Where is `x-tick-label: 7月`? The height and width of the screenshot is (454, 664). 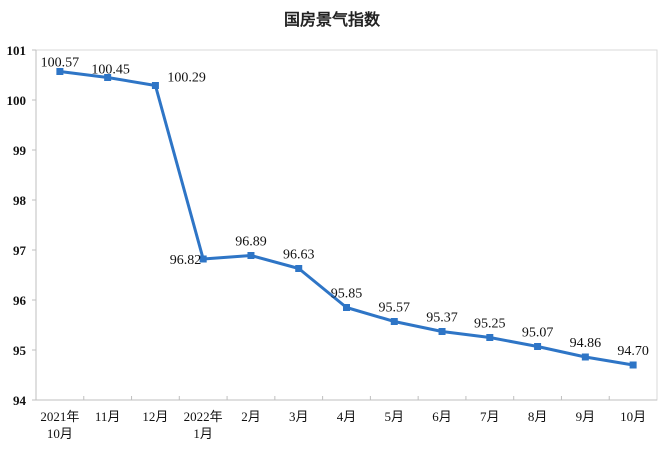 x-tick-label: 7月 is located at coordinates (490, 416).